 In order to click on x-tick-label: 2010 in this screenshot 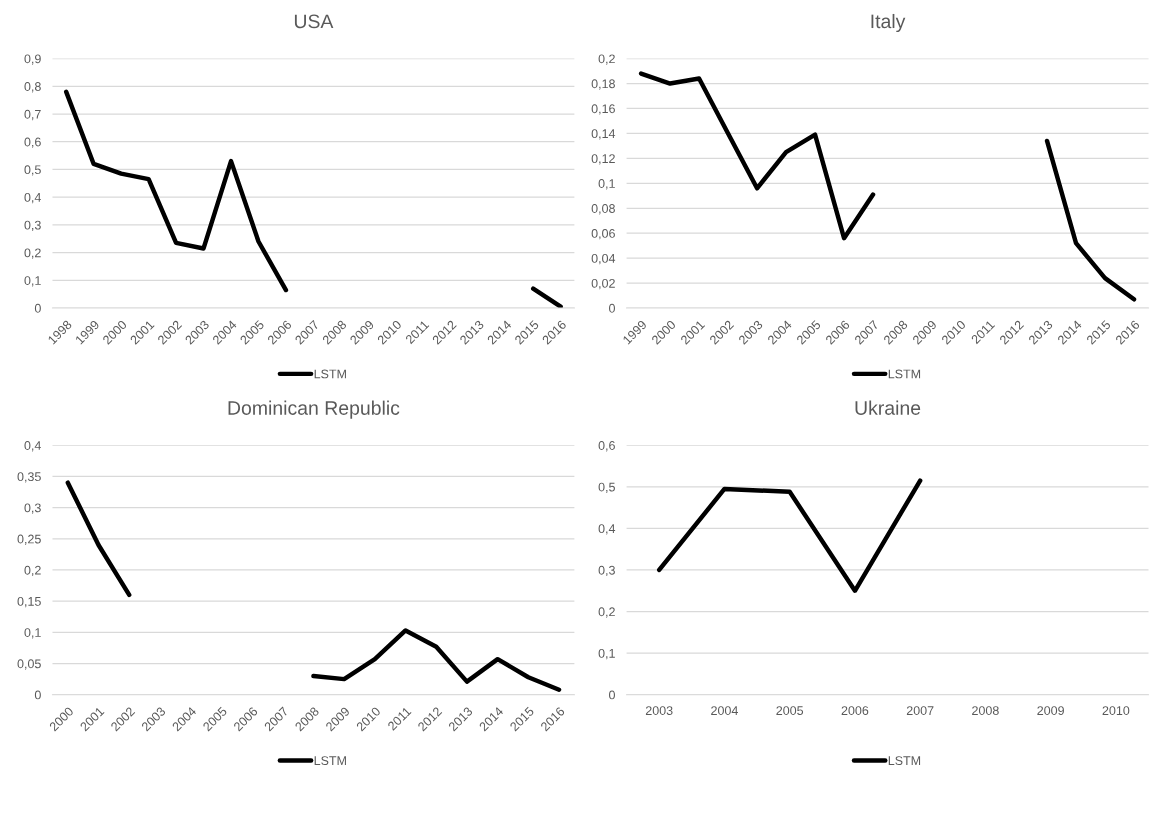, I will do `click(1116, 710)`.